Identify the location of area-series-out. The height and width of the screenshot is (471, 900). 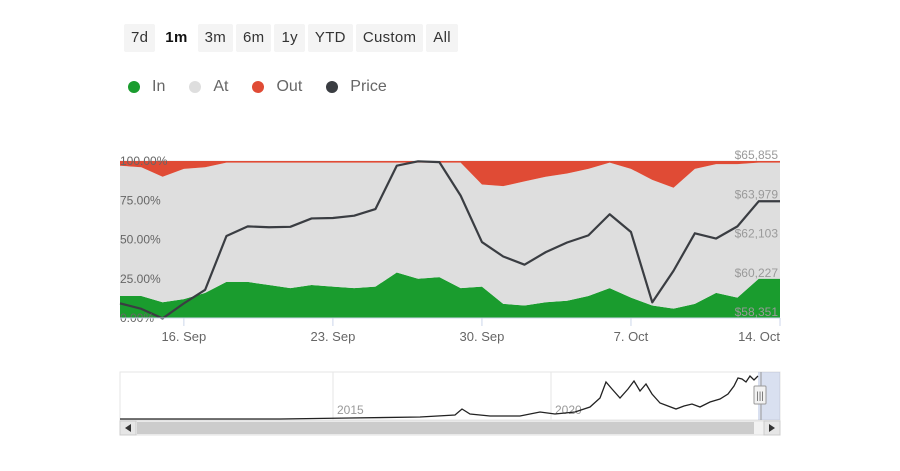
(450, 174).